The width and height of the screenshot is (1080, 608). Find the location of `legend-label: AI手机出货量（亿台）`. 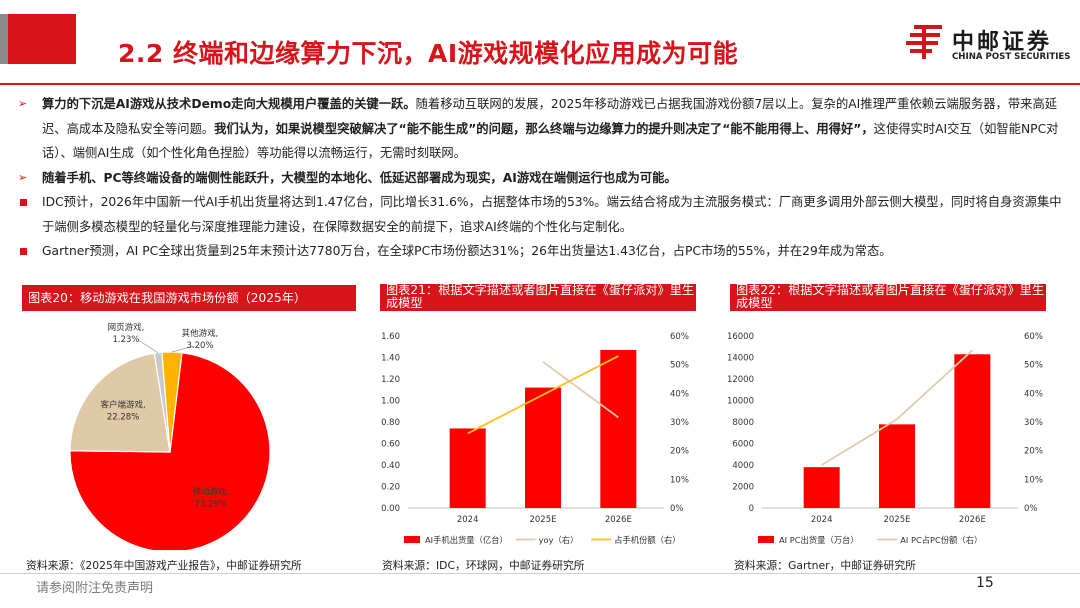

legend-label: AI手机出货量（亿台） is located at coordinates (466, 540).